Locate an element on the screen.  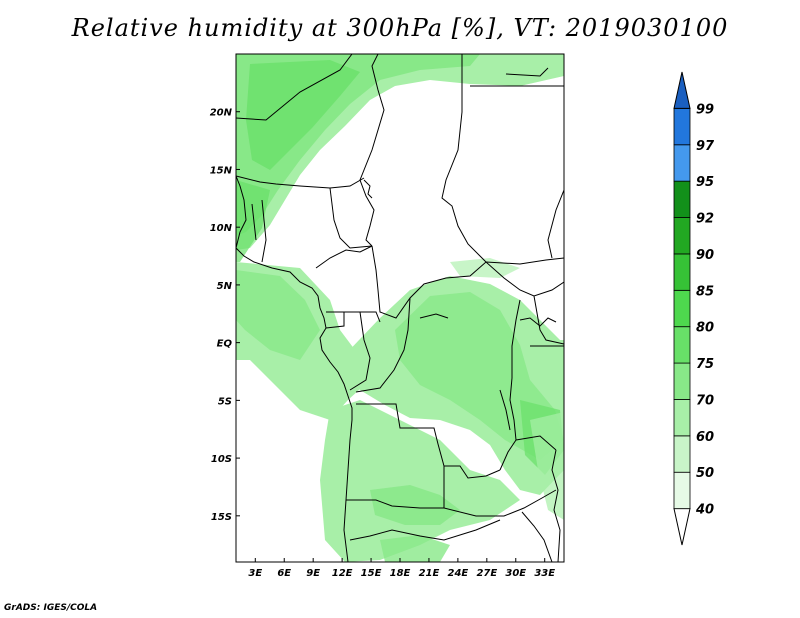
lon-tick-label: 18E is located at coordinates (400, 573).